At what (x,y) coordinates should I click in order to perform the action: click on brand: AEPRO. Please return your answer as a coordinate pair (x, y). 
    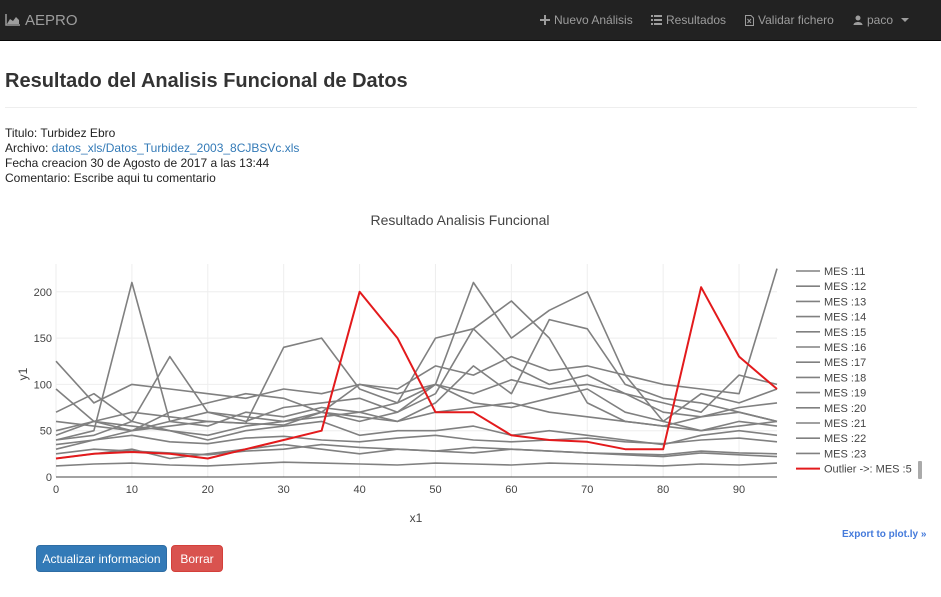
    Looking at the image, I should click on (41, 20).